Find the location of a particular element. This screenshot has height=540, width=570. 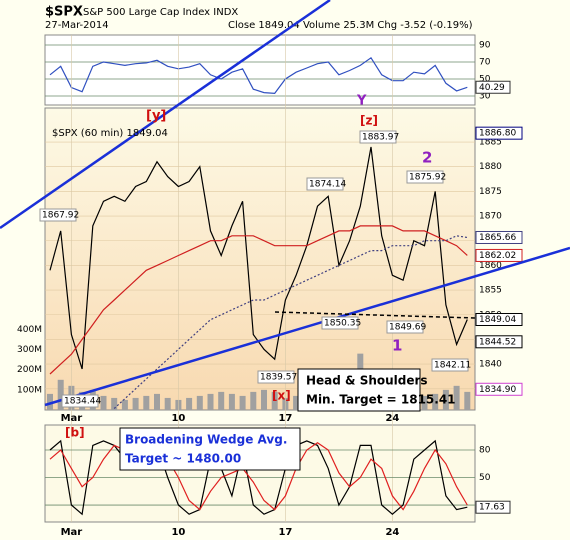

annotation: 1883.97 is located at coordinates (380, 138).